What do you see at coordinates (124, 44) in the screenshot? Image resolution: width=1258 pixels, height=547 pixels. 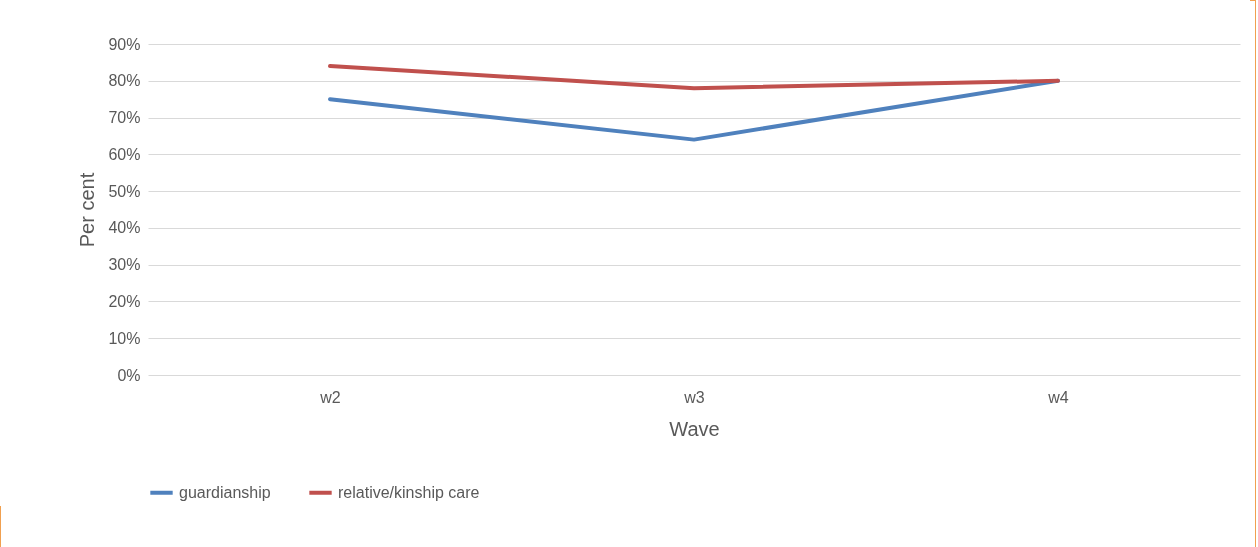 I see `y-tick-label: 90%` at bounding box center [124, 44].